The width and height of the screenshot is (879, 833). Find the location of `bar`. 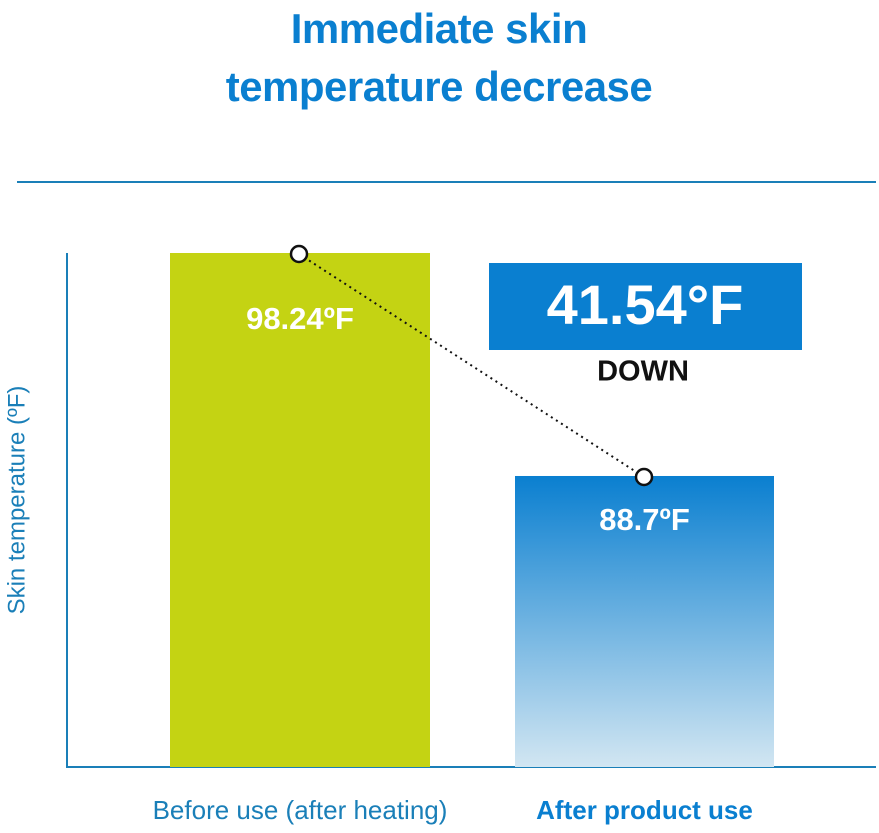

bar is located at coordinates (644, 621).